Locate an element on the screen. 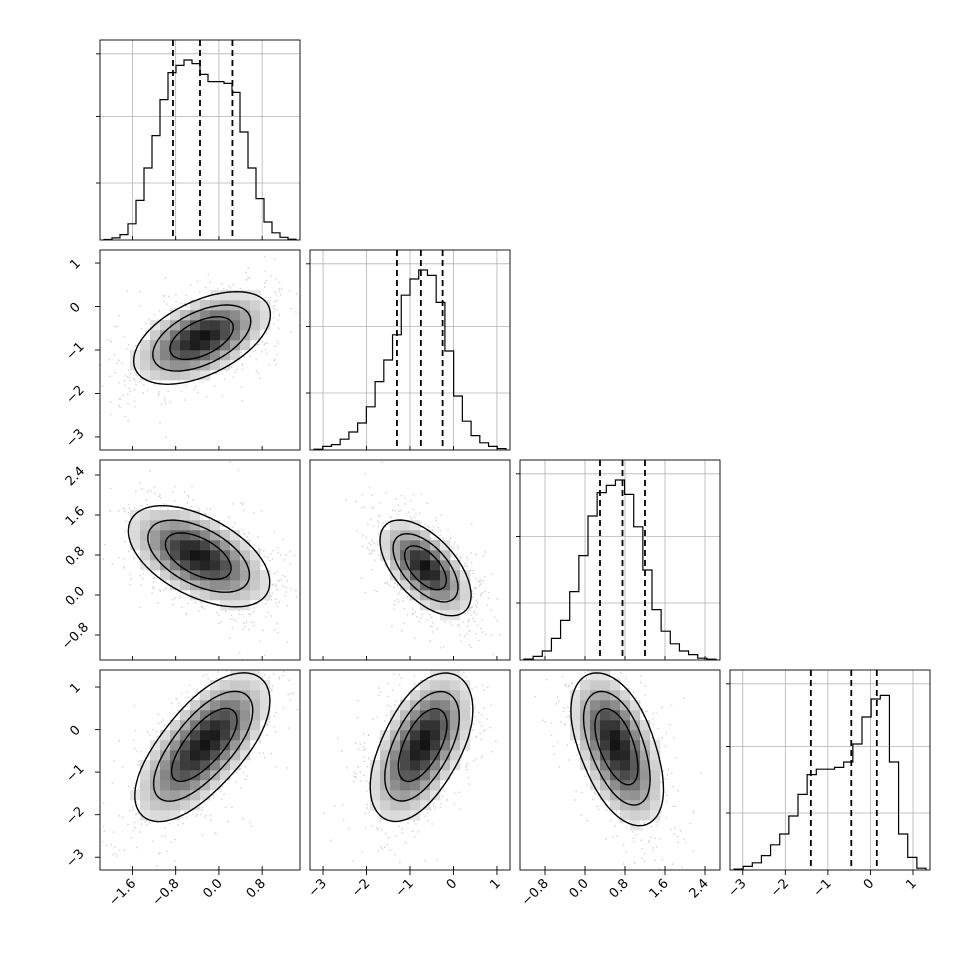 Image resolution: width=970 pixels, height=970 pixels. y-tick-label: −2 is located at coordinates (75, 816).